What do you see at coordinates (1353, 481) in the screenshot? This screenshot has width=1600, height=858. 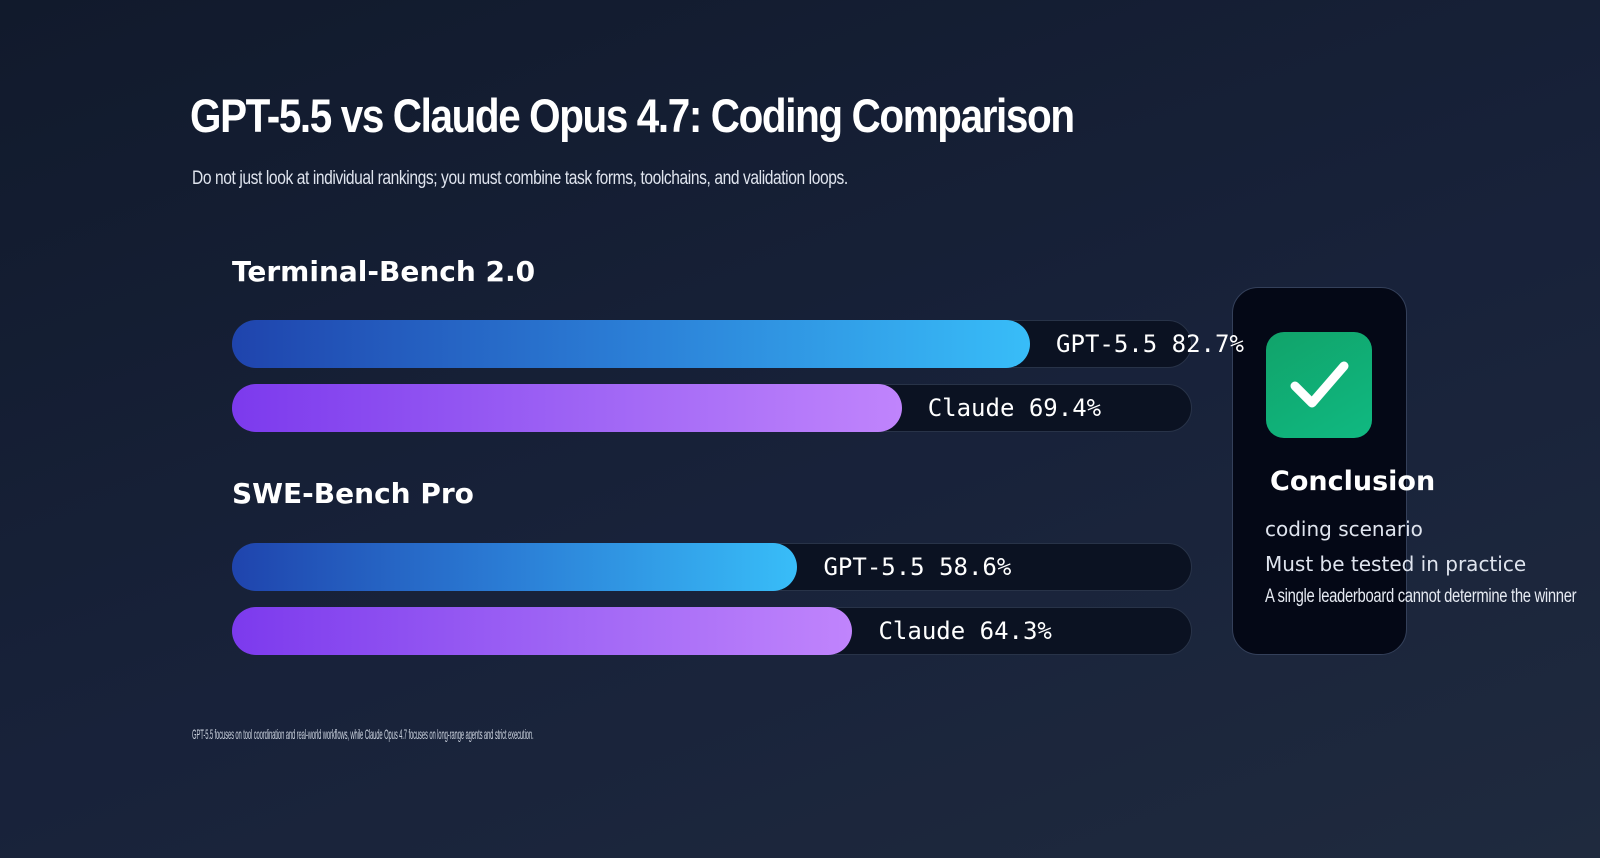 I see `conclusion-title: Conclusion` at bounding box center [1353, 481].